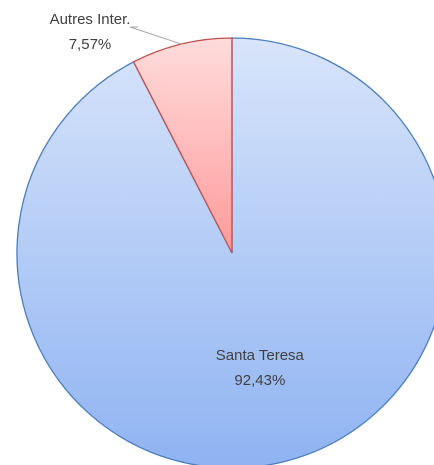 The height and width of the screenshot is (465, 434). What do you see at coordinates (90, 44) in the screenshot?
I see `value-label: 7,57%` at bounding box center [90, 44].